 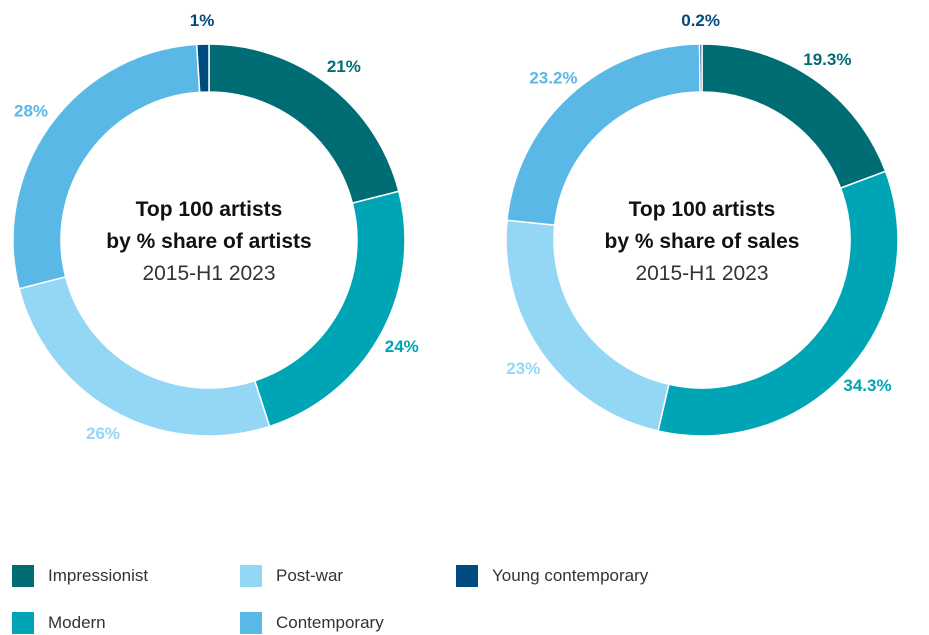 I want to click on slice-label-young-contemporary: 1%, so click(x=202, y=20).